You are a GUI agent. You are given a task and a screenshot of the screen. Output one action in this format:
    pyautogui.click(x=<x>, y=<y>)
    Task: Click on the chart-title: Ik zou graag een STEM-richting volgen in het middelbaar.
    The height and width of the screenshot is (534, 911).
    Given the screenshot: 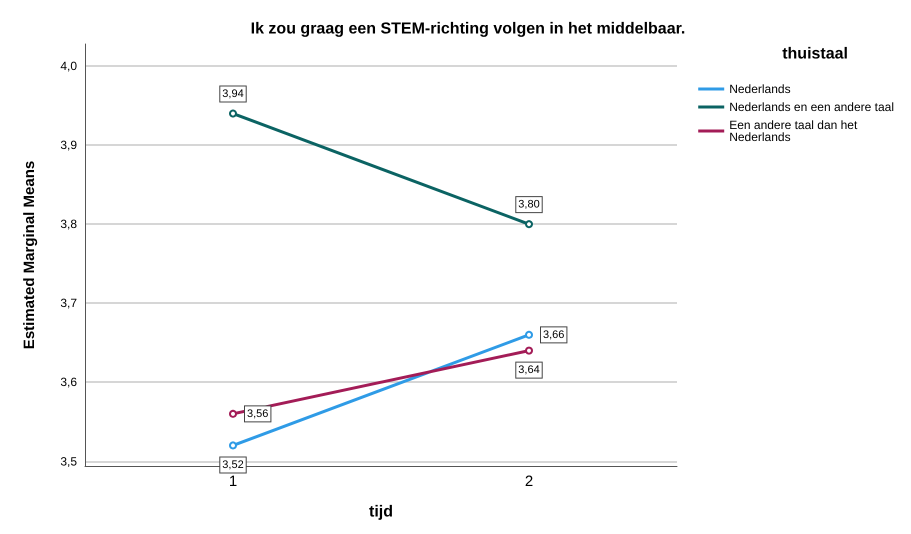 What is the action you would take?
    pyautogui.click(x=468, y=29)
    